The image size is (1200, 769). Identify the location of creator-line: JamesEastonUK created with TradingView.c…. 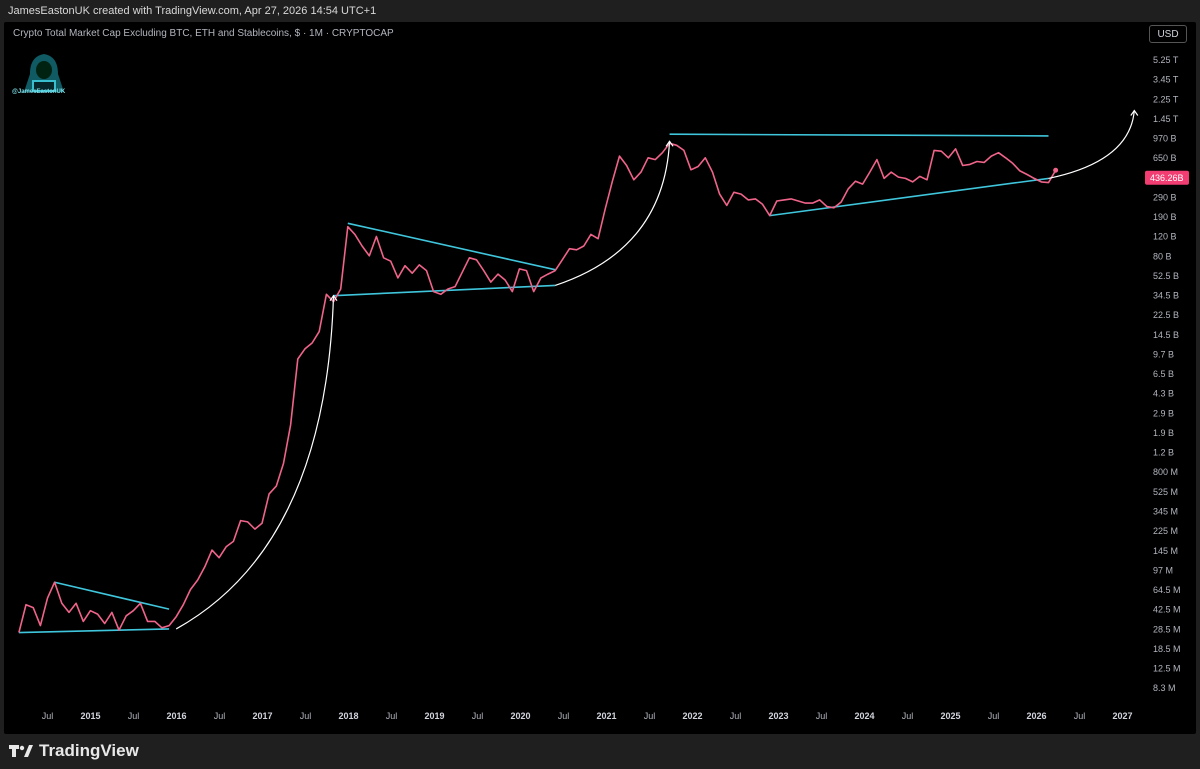
(192, 11).